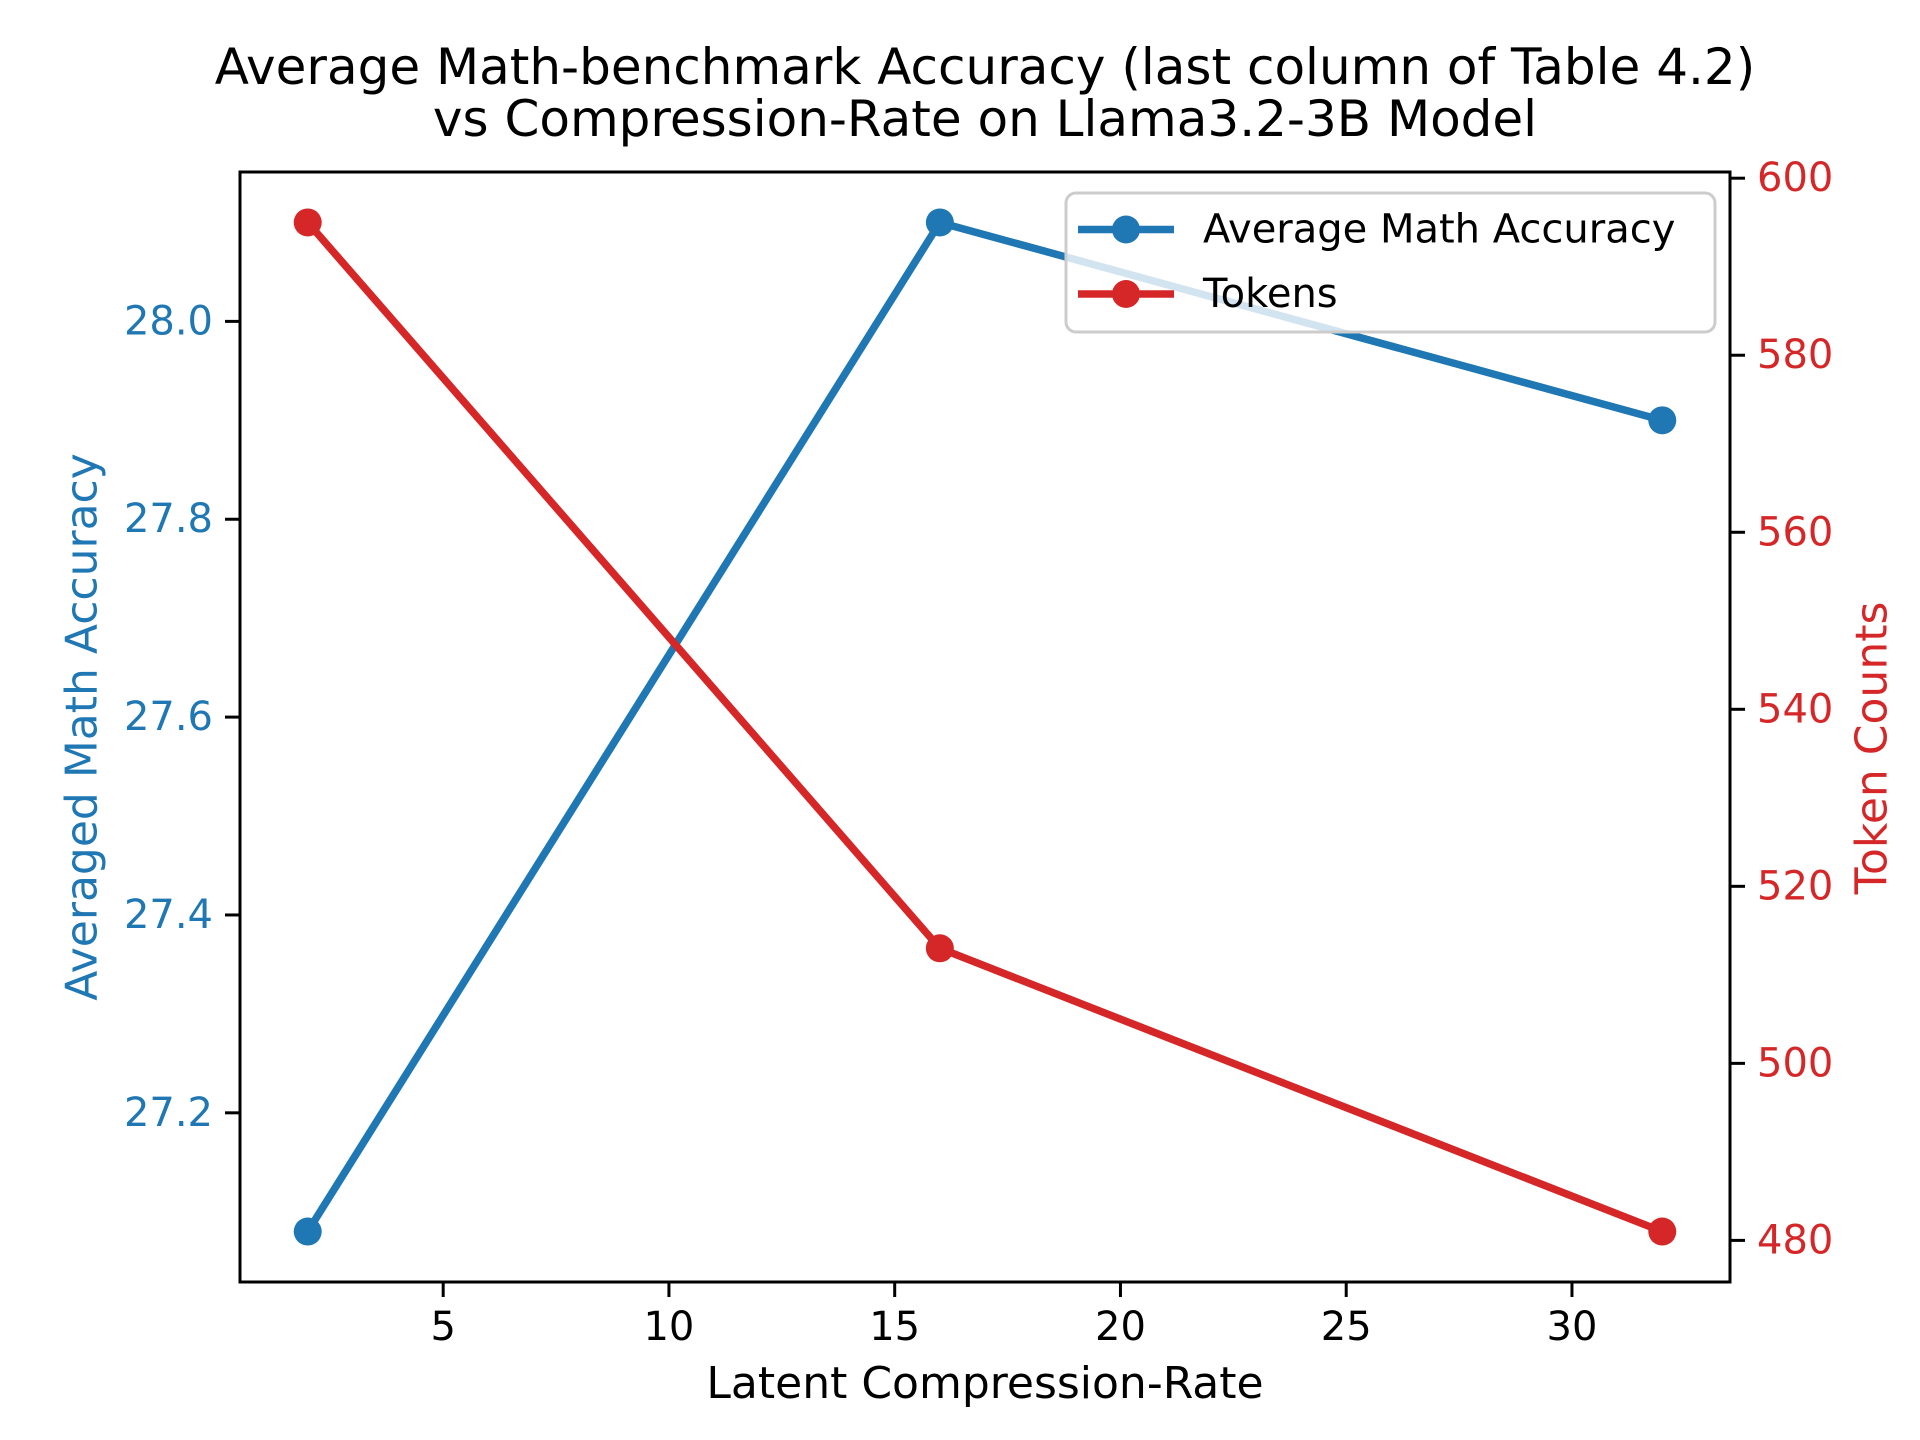 The width and height of the screenshot is (1920, 1440). I want to click on right-y-tick-label: 480, so click(1795, 1240).